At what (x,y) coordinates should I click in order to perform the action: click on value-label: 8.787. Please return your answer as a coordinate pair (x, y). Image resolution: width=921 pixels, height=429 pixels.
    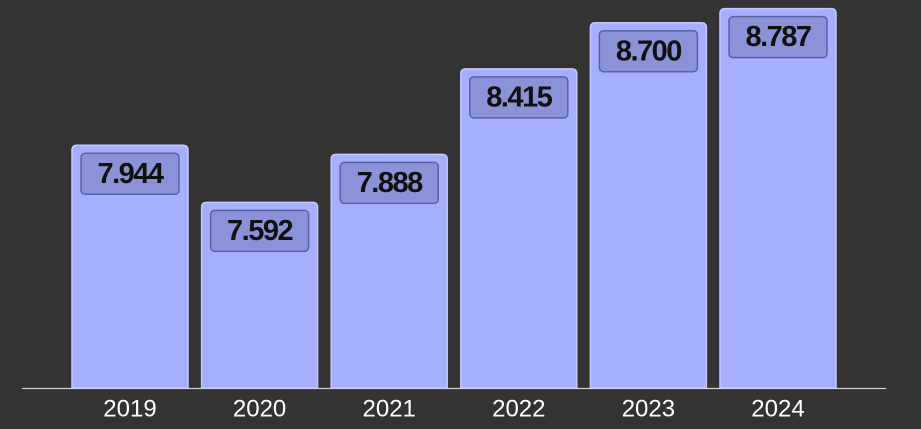
    Looking at the image, I should click on (777, 37).